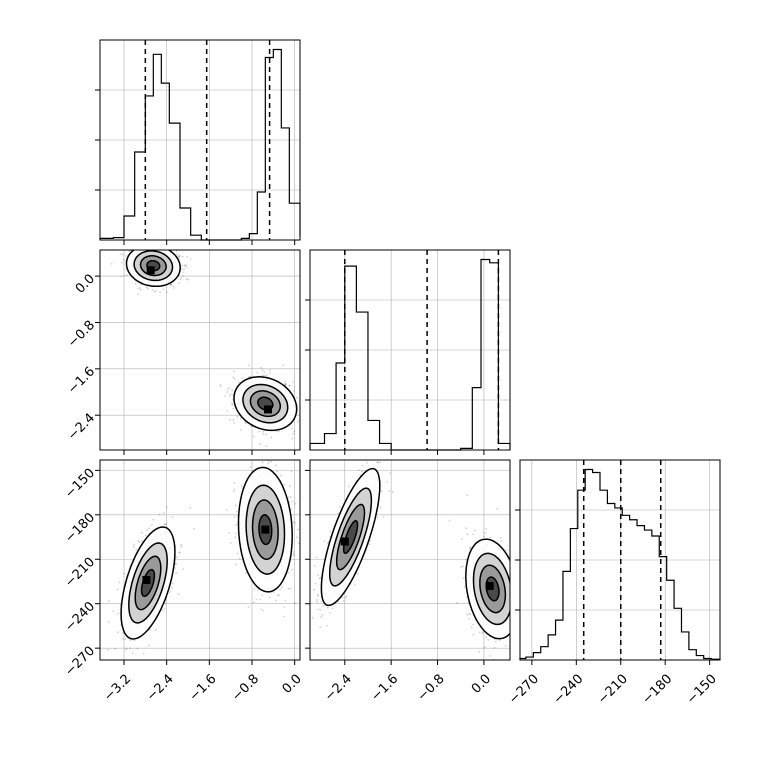  Describe the element at coordinates (620, 560) in the screenshot. I see `axes-frame` at that location.